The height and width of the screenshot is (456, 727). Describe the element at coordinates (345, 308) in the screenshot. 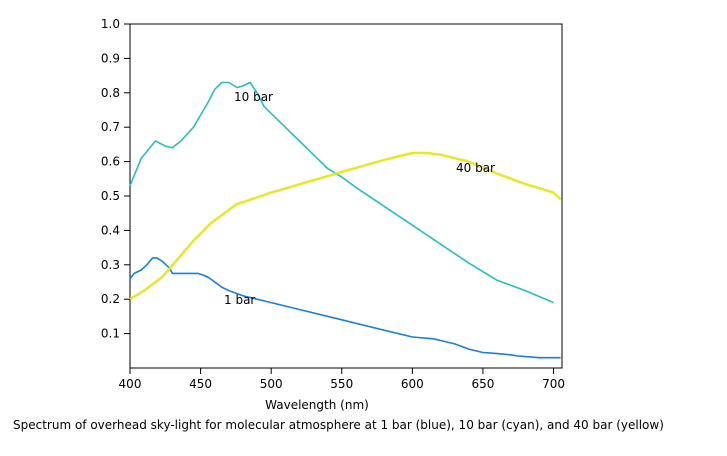

I see `series-line-1-bar` at that location.